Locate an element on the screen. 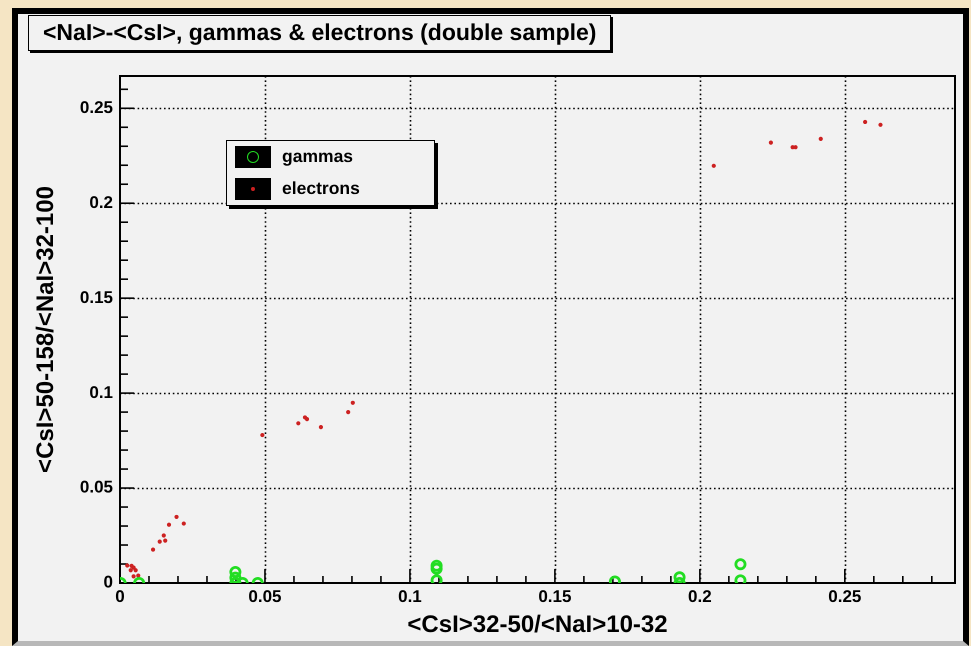  x-axis-title: <CsI>32-50/<NaI>10-32 is located at coordinates (537, 624).